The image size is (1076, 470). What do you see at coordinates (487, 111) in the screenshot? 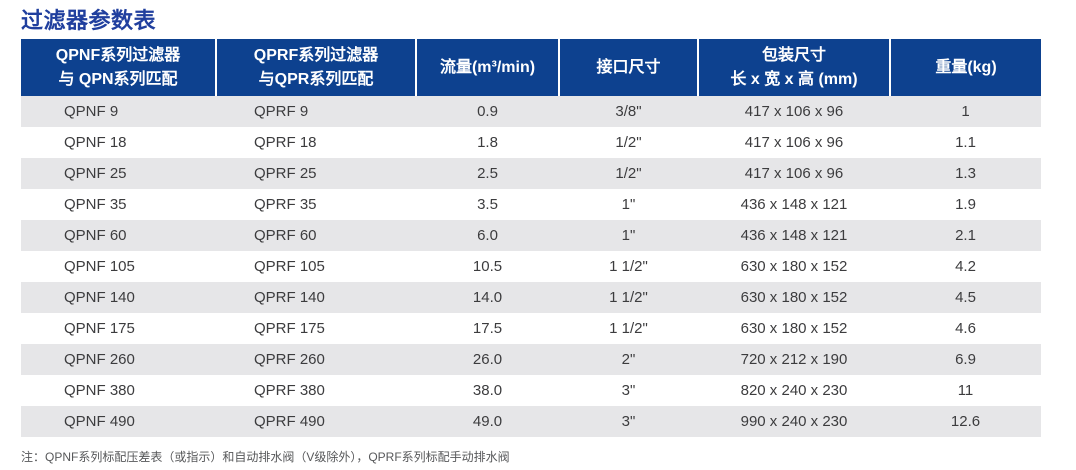
I see `table-cell: 0.9` at bounding box center [487, 111].